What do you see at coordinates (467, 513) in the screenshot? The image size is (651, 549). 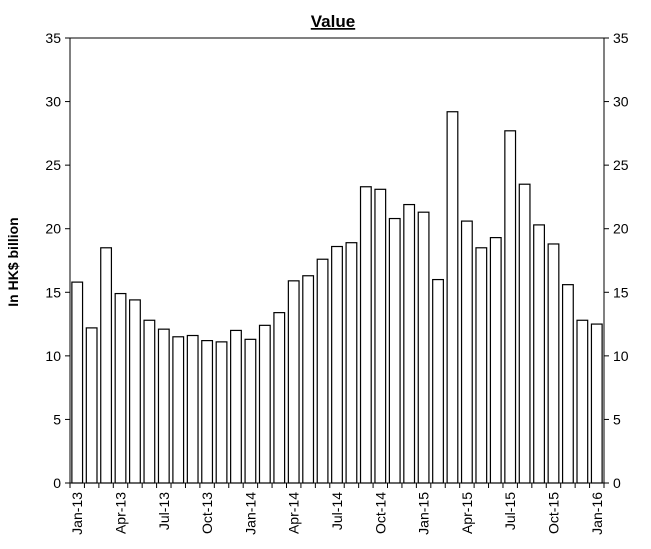 I see `x-tick-label-apr-15: Apr-15` at bounding box center [467, 513].